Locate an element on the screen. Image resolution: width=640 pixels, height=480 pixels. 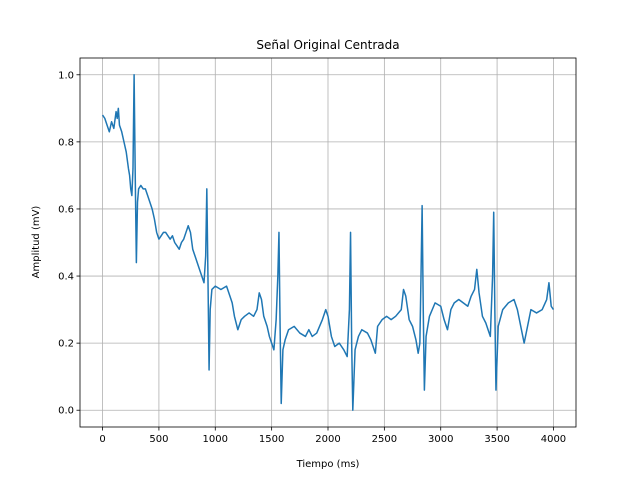
x-tick-label: 3500 is located at coordinates (496, 439).